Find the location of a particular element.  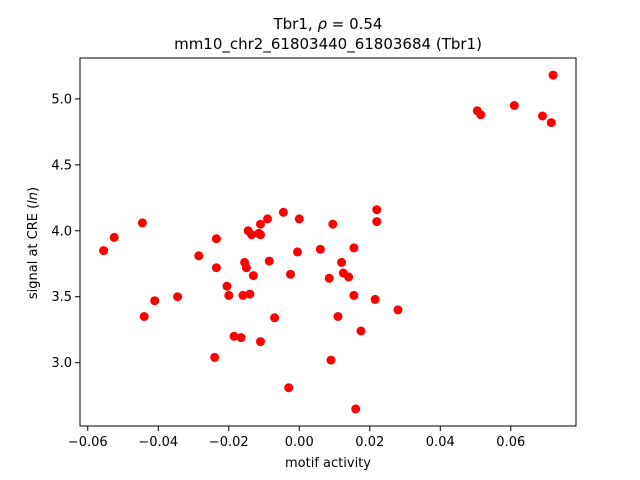

x-axis-ticks: −0.06 −0.04 −0.02 0.00 0.02 0.04 0.06 is located at coordinates (296, 438).